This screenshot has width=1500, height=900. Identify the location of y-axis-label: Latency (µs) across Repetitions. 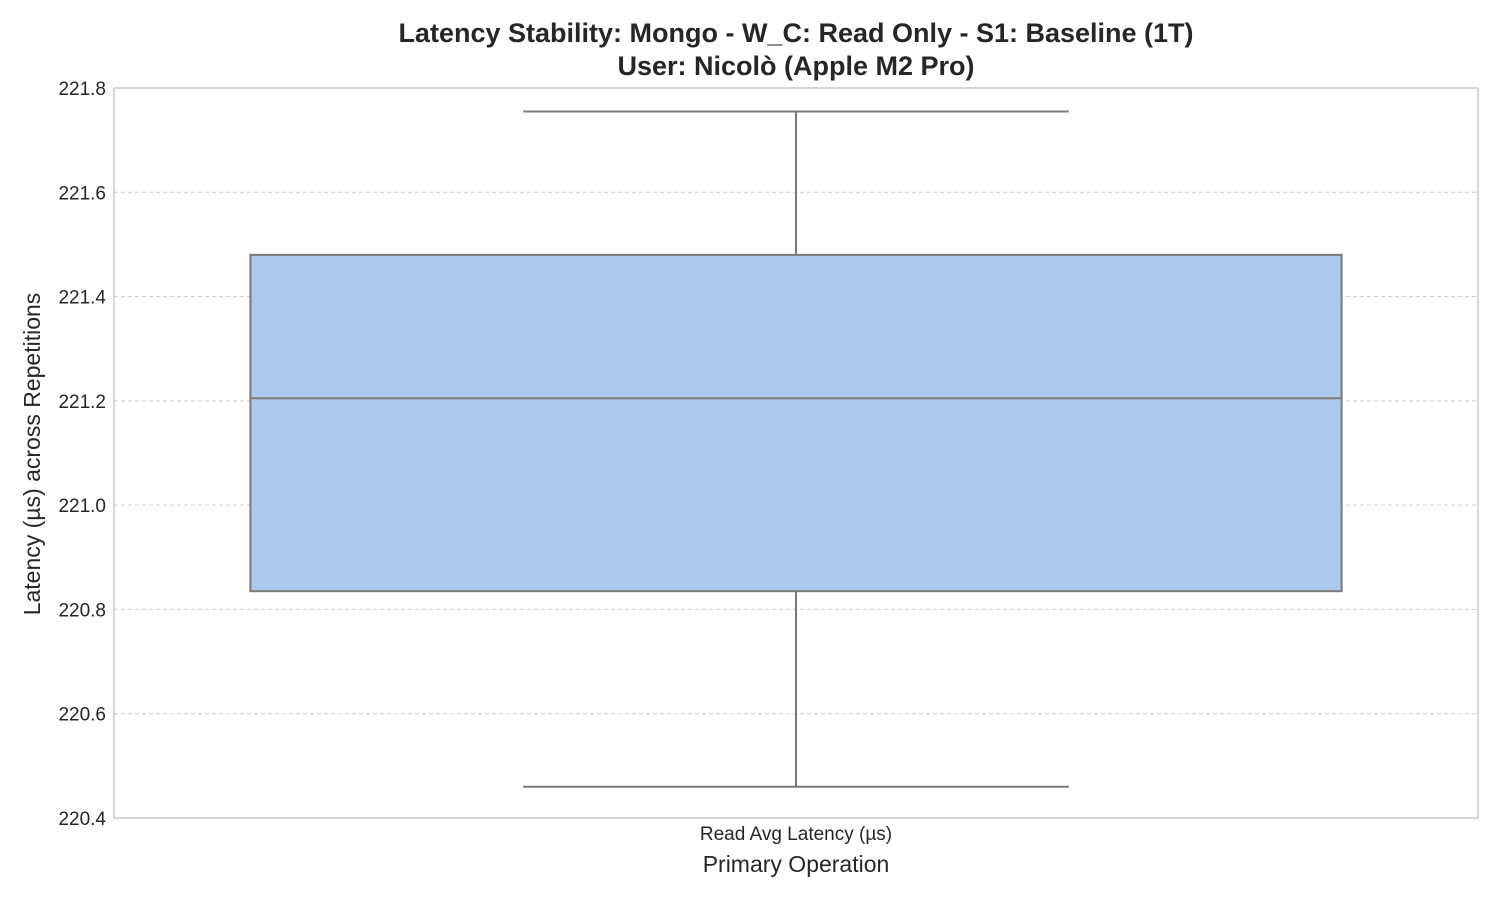
(32, 454).